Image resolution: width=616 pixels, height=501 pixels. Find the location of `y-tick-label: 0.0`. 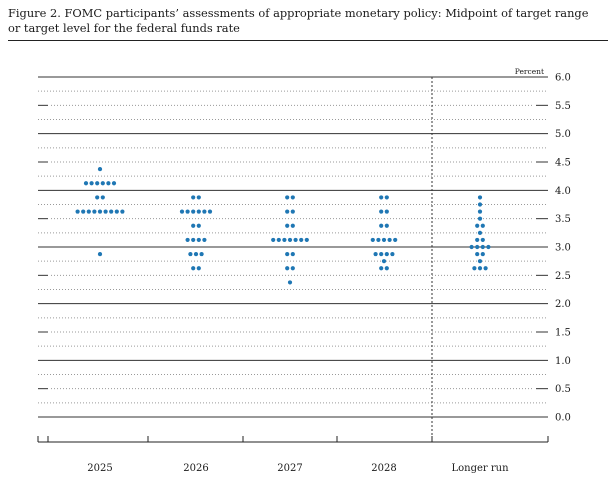

y-tick-label: 0.0 is located at coordinates (563, 418).